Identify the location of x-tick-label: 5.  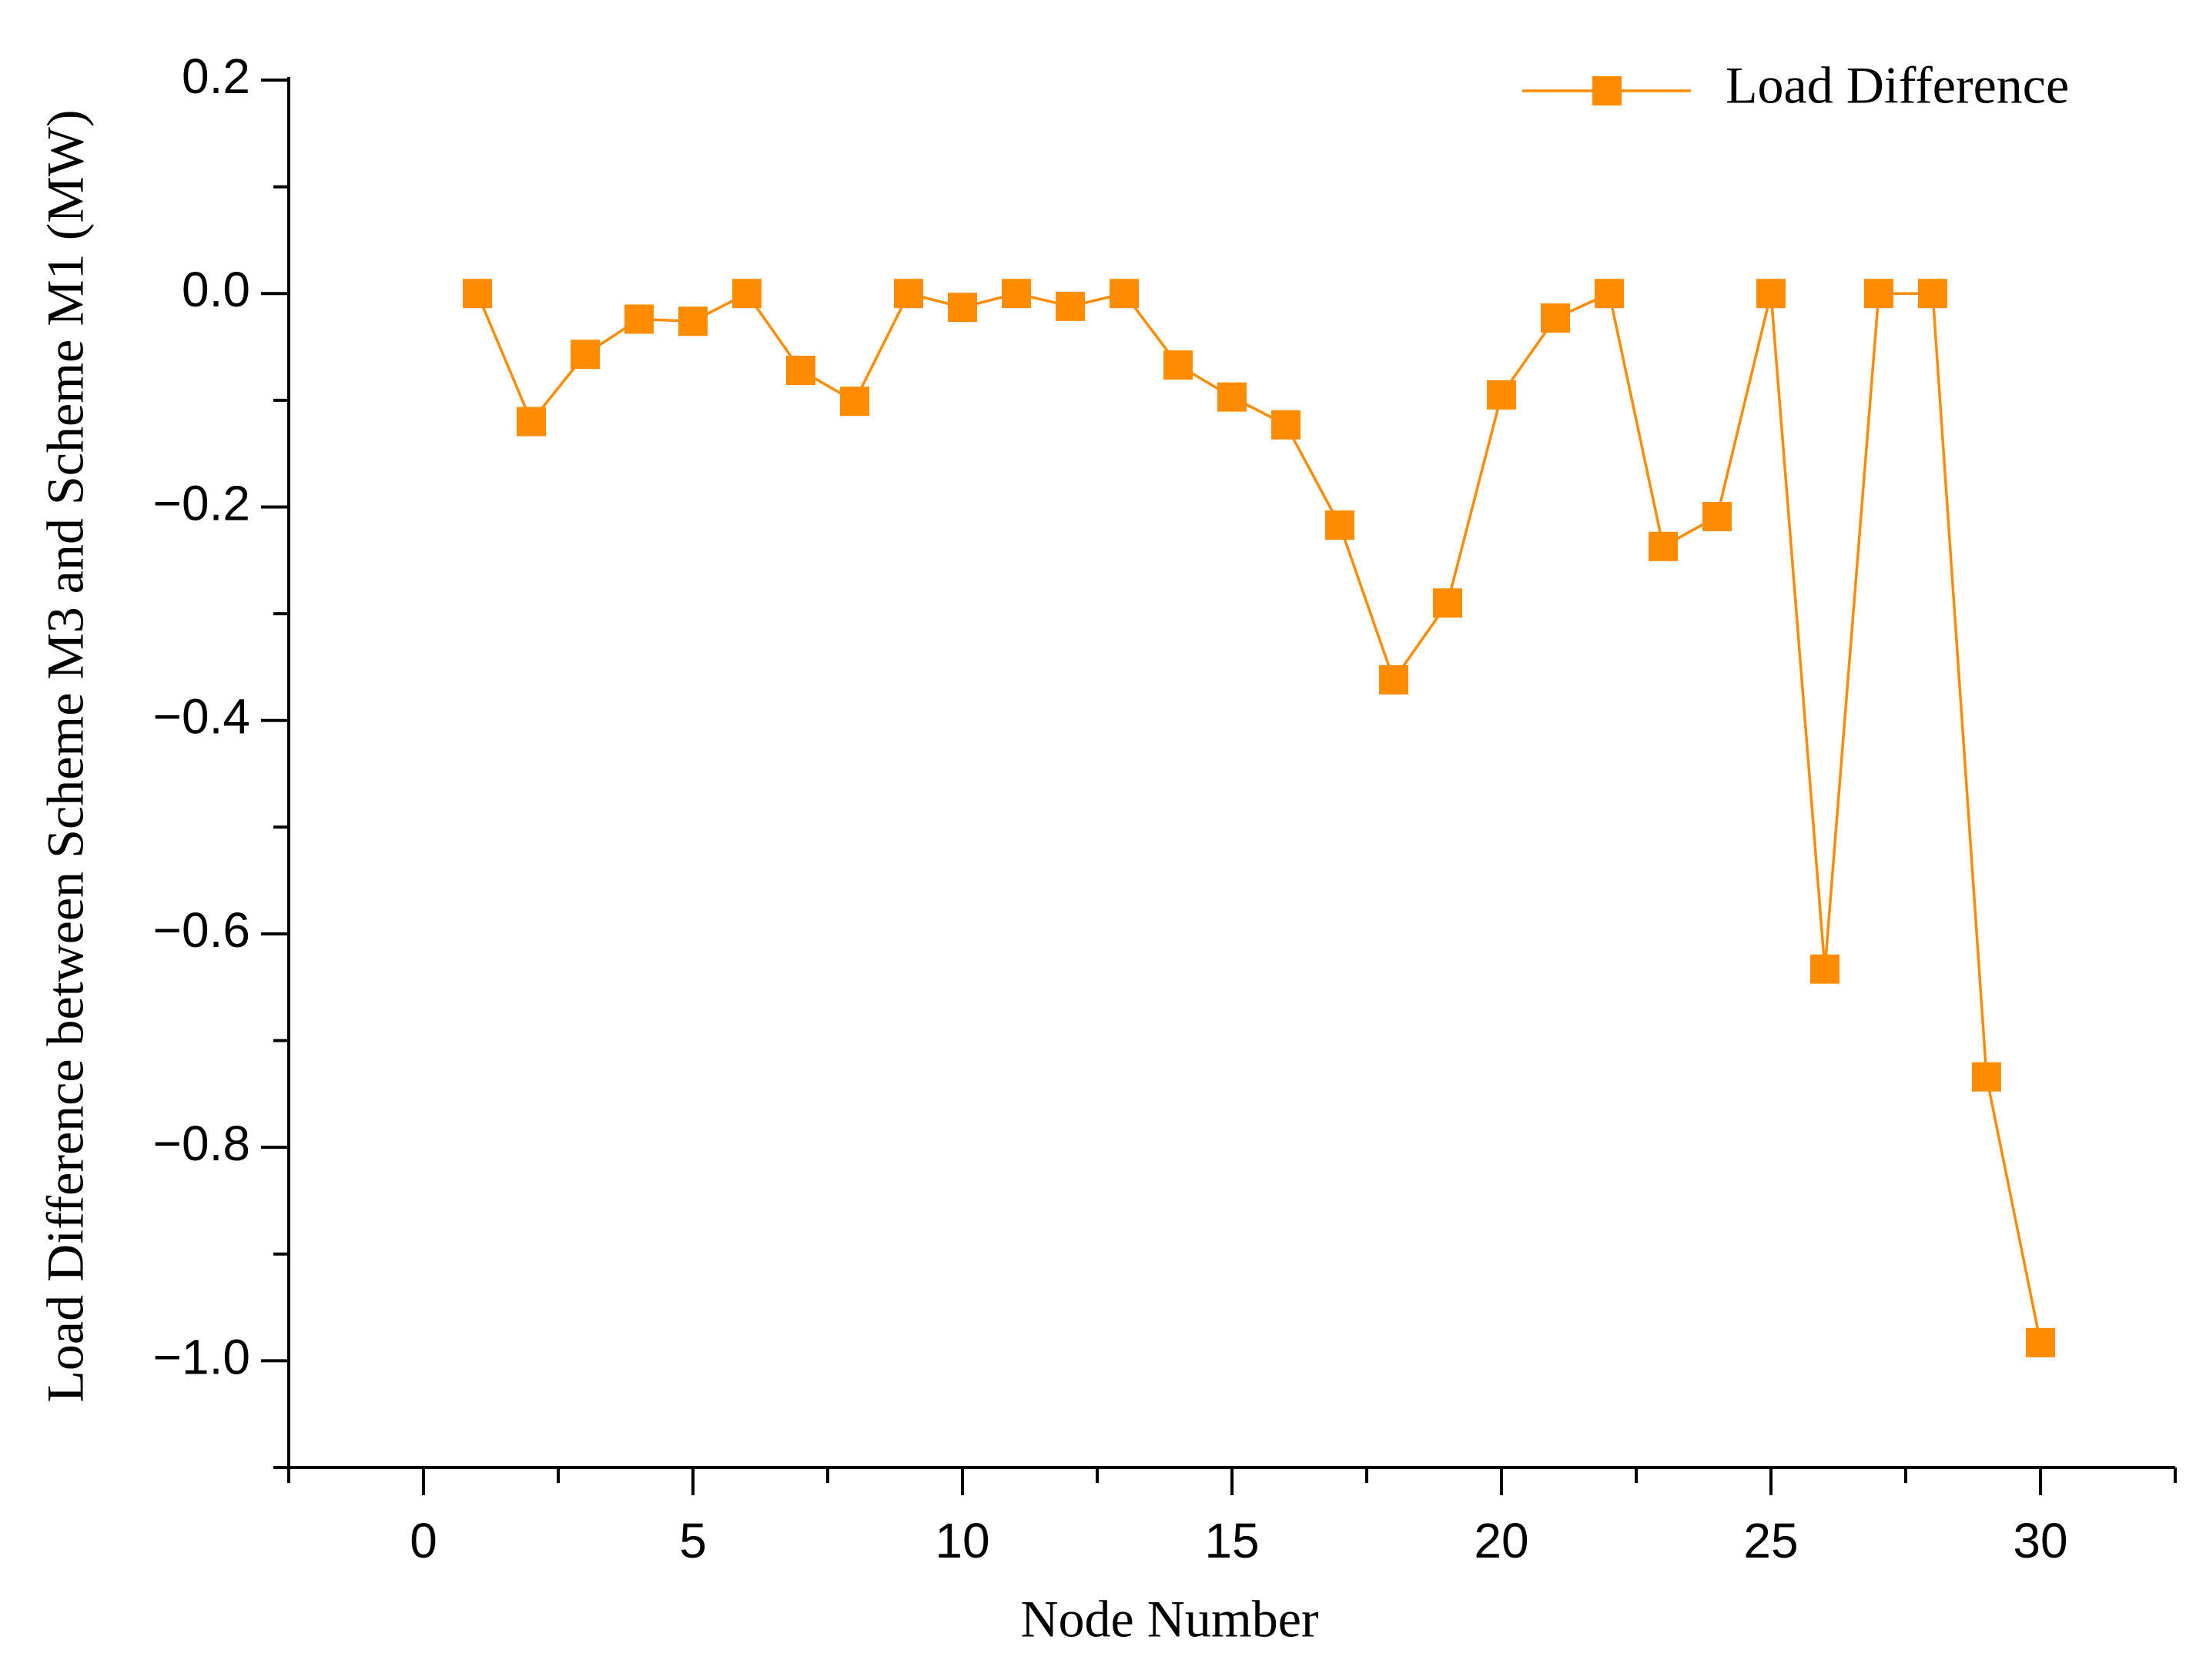
(693, 1540).